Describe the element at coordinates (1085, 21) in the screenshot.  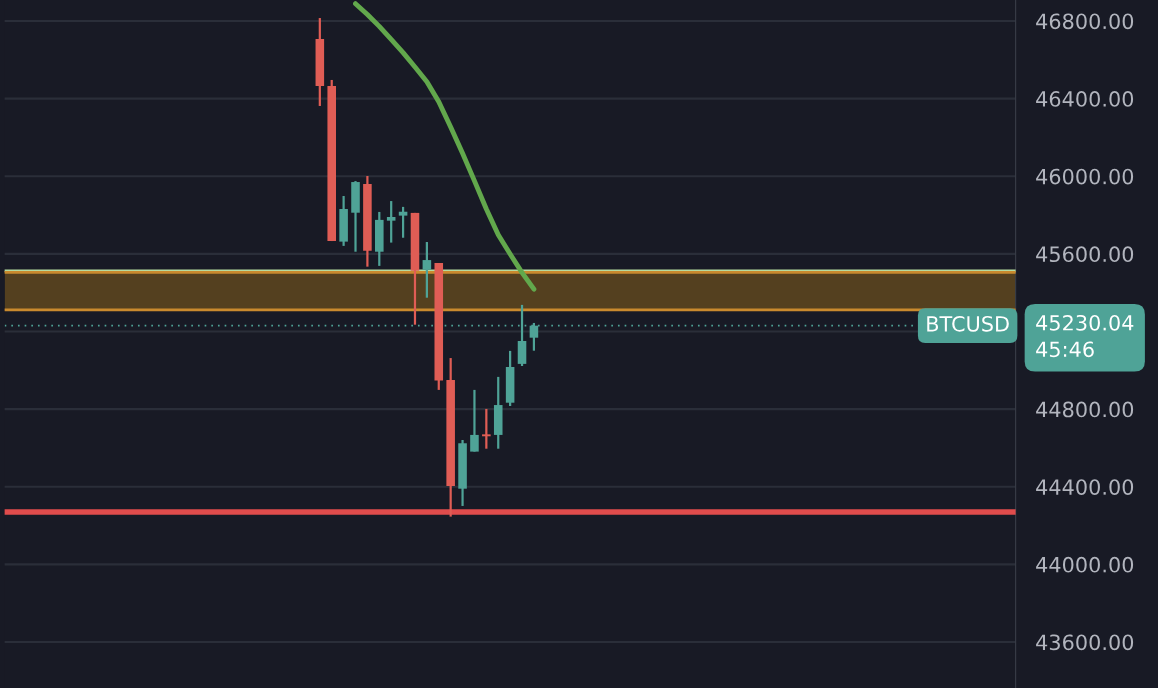
I see `y-tick-label: 46800.00` at that location.